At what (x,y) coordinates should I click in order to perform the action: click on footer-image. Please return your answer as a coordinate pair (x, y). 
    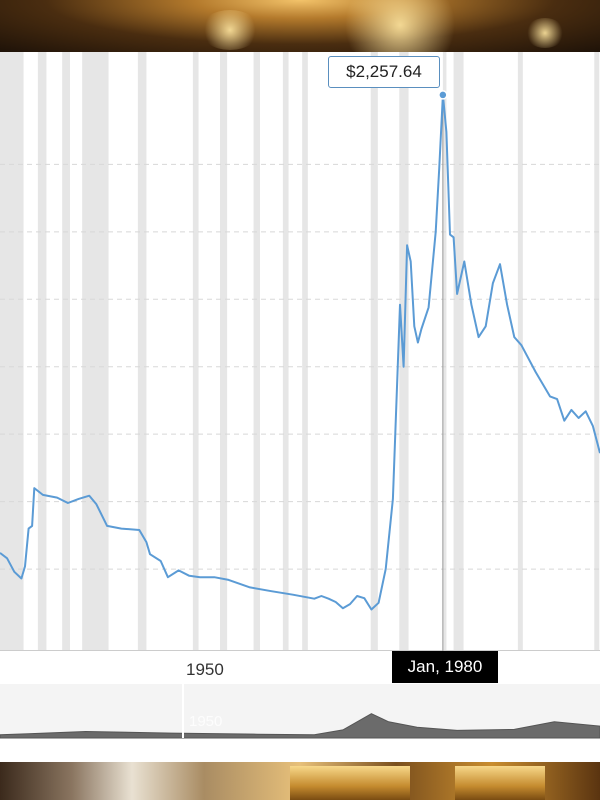
    Looking at the image, I should click on (300, 781).